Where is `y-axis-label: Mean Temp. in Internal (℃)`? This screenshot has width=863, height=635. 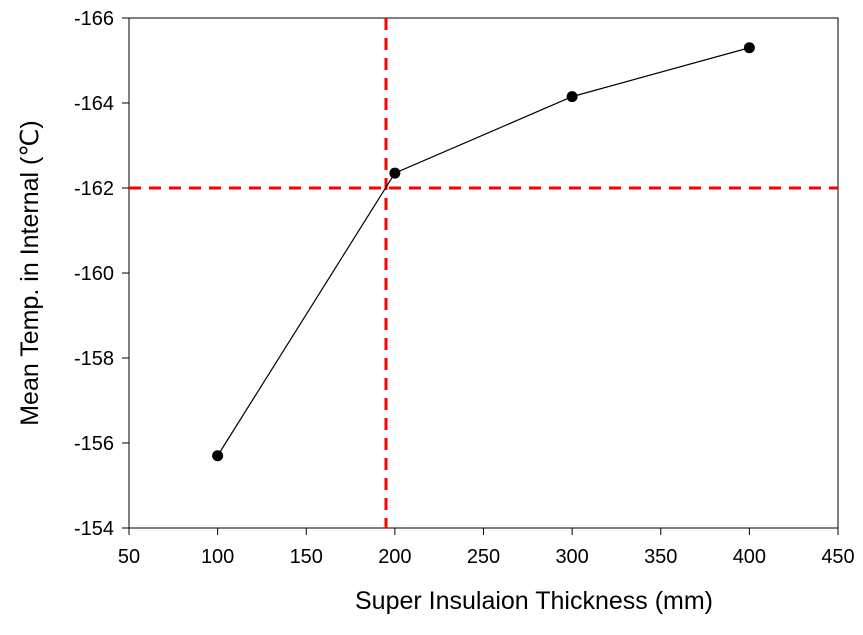 y-axis-label: Mean Temp. in Internal (℃) is located at coordinates (30, 273).